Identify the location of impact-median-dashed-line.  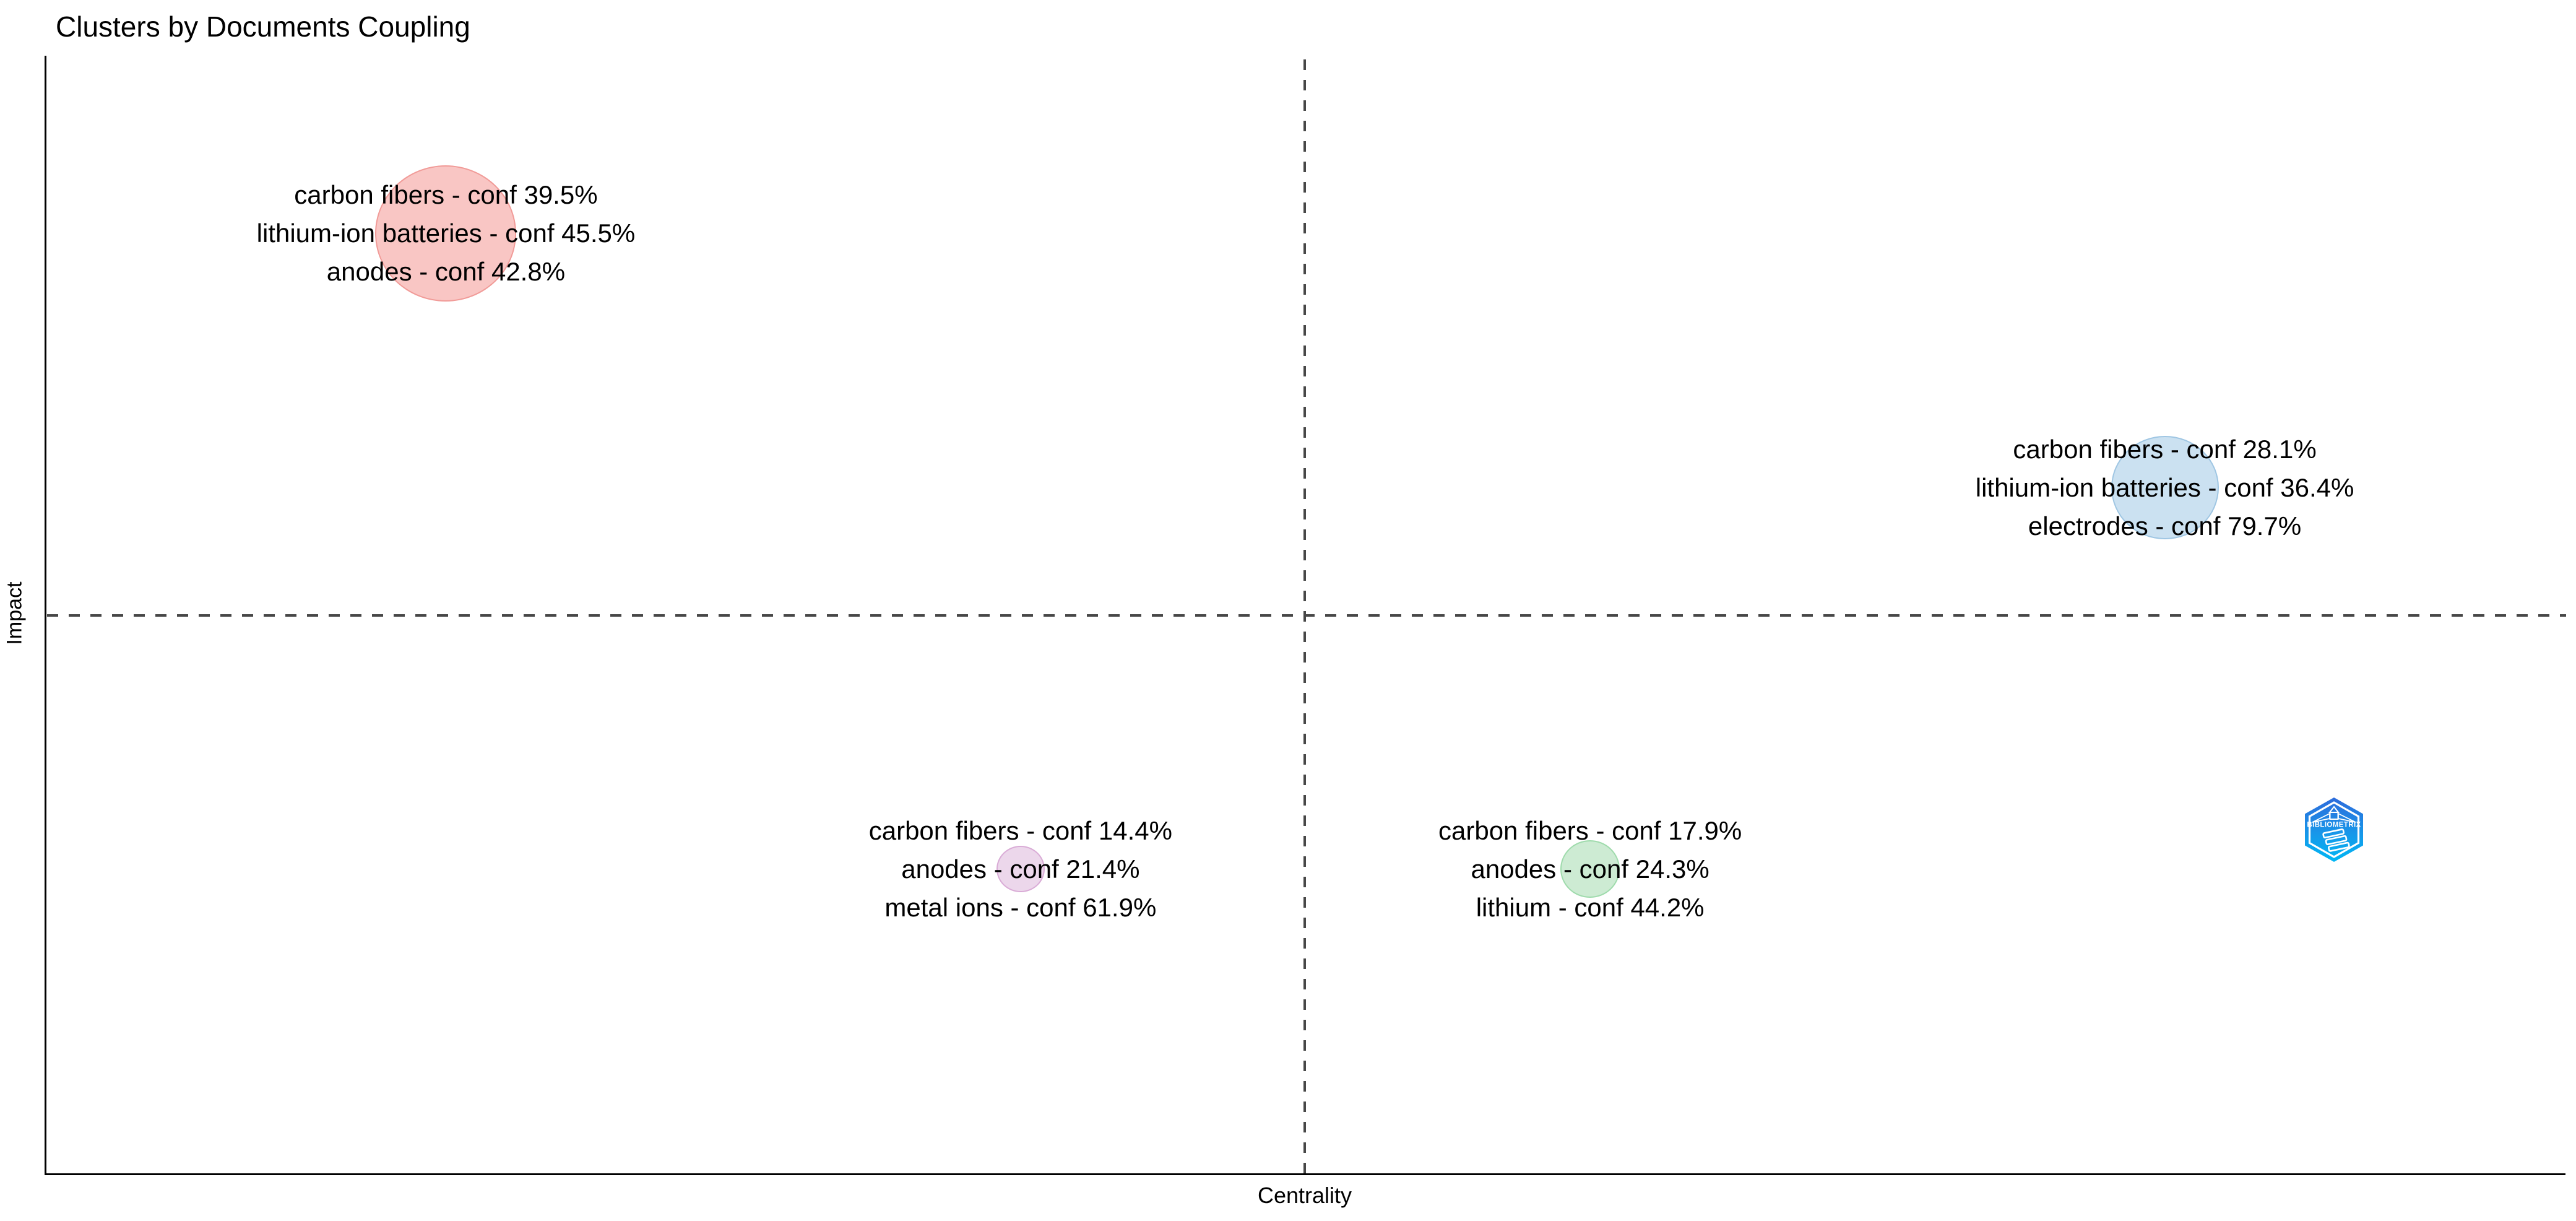
(1306, 615).